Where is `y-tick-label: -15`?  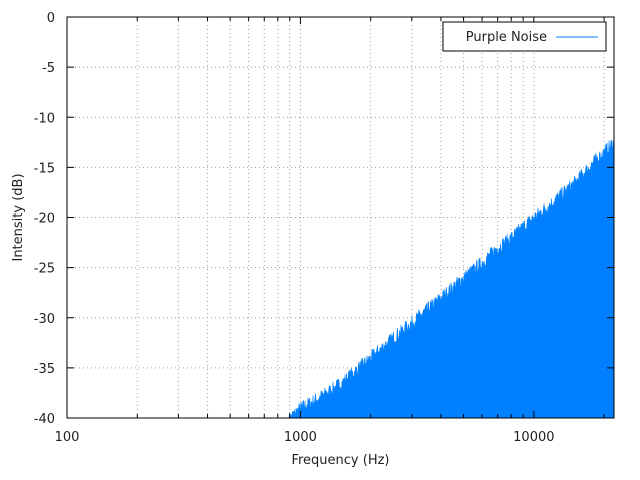 y-tick-label: -15 is located at coordinates (44, 168).